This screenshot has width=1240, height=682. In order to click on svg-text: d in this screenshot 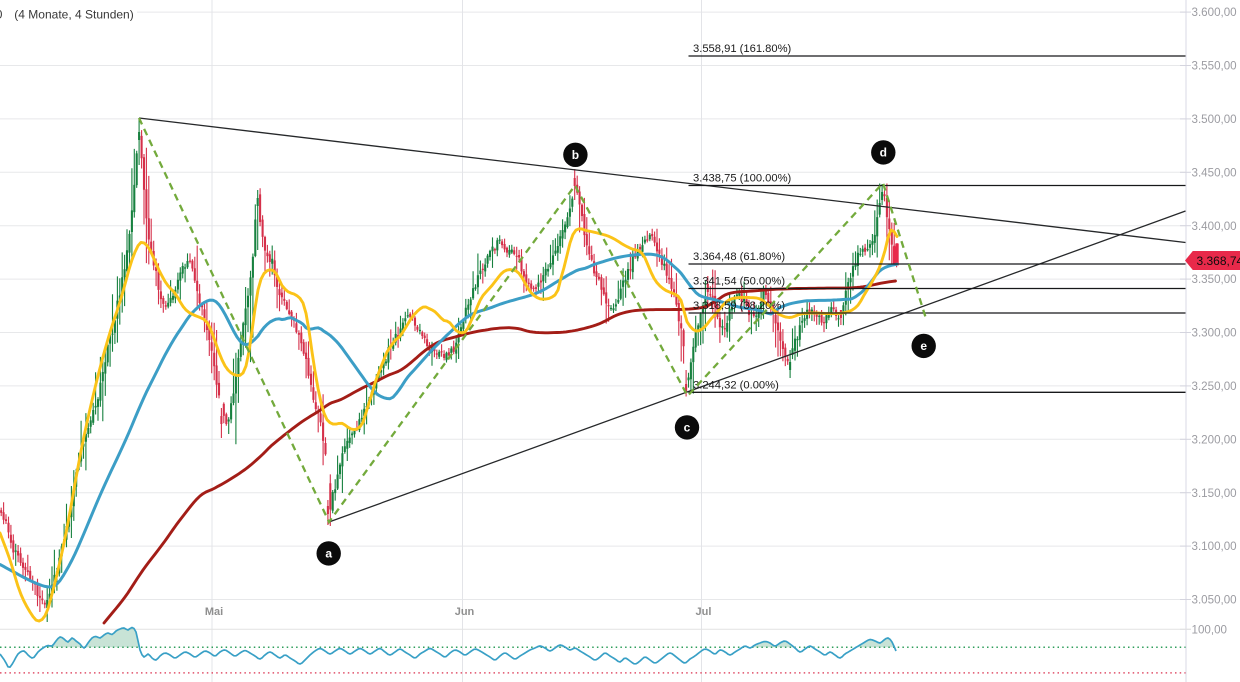, I will do `click(883, 152)`.